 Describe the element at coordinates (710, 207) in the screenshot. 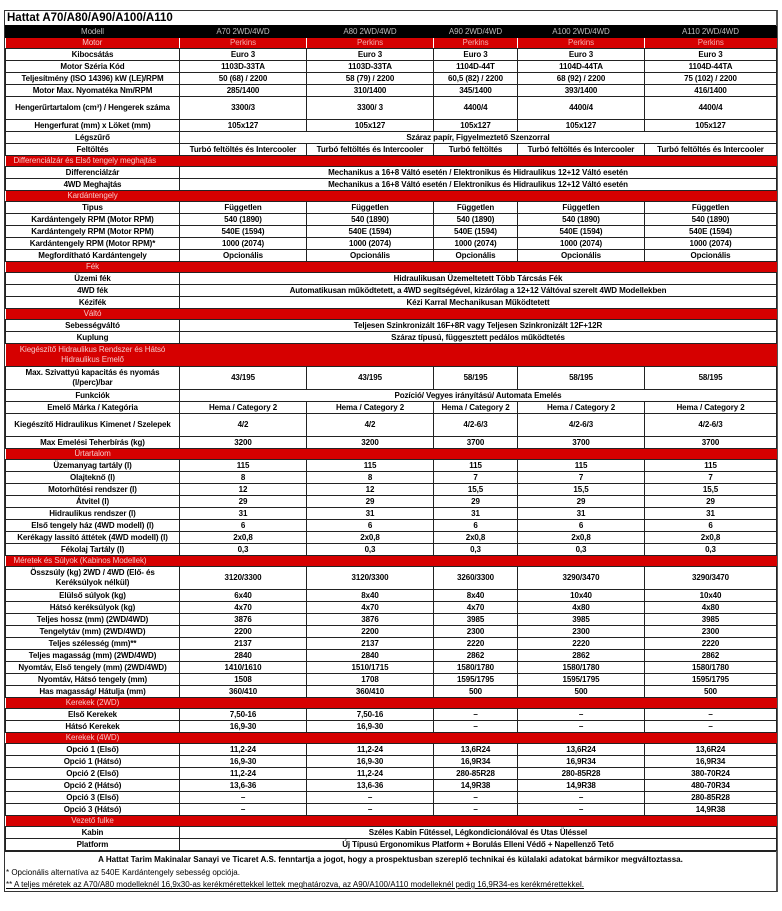

I see `spec-value: Független` at that location.